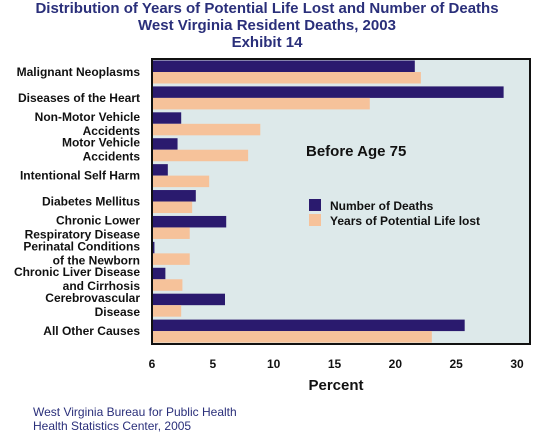 The height and width of the screenshot is (433, 534). What do you see at coordinates (405, 221) in the screenshot?
I see `legend-label-ypll: Years of Potential Life lost` at bounding box center [405, 221].